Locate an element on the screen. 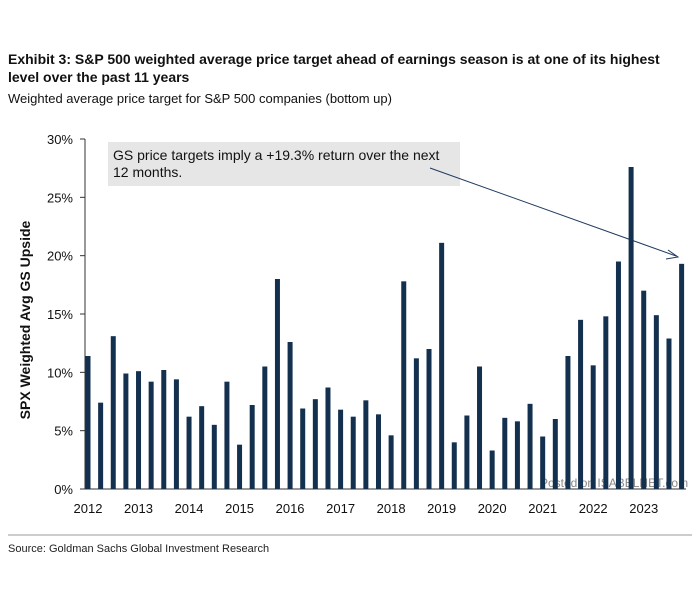 The height and width of the screenshot is (610, 700). x-tick-label: 2017 is located at coordinates (340, 508).